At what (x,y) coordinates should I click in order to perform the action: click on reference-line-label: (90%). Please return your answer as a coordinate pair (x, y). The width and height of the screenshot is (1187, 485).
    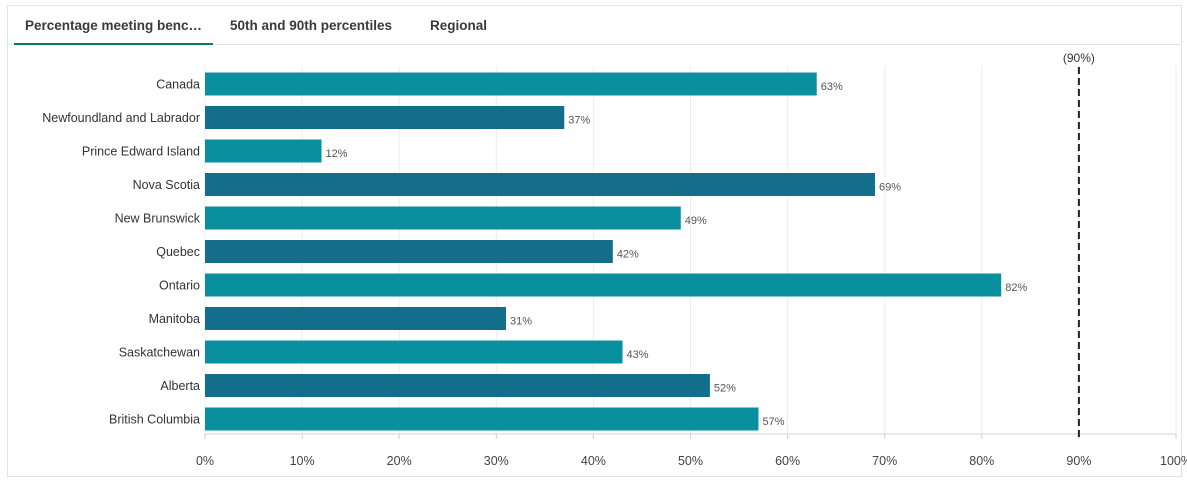
    Looking at the image, I should click on (1079, 58).